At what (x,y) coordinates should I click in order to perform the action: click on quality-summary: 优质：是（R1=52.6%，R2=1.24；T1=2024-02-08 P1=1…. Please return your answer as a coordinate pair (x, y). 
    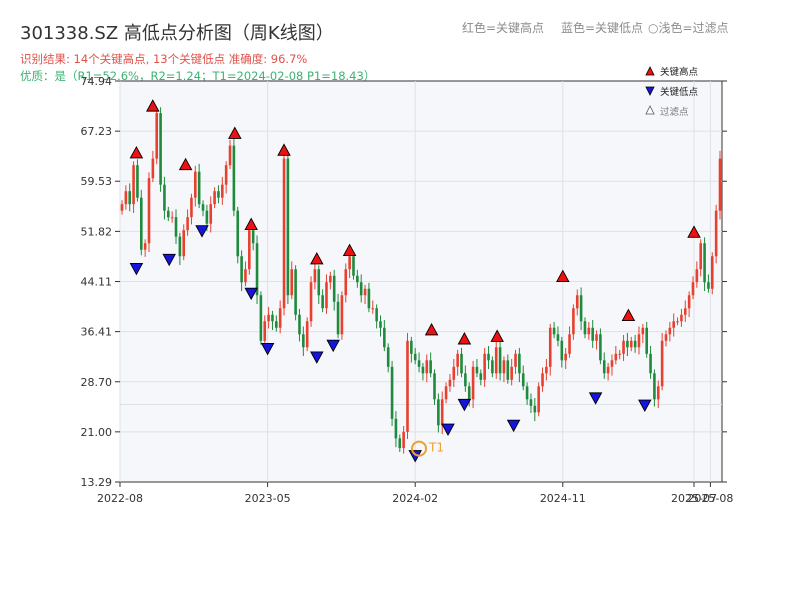
    Looking at the image, I should click on (197, 76).